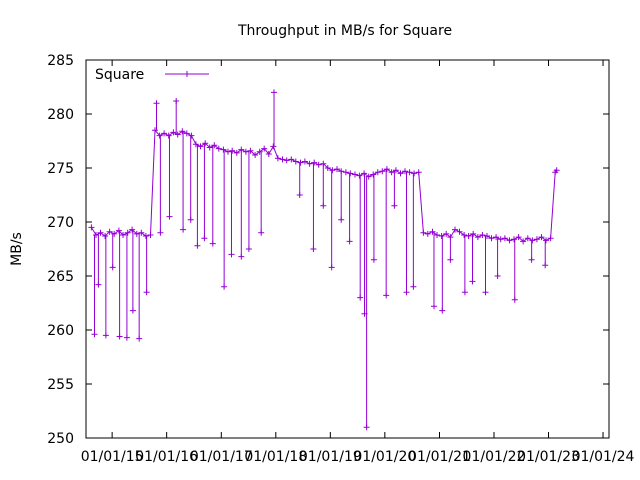 This screenshot has height=480, width=640. What do you see at coordinates (60, 331) in the screenshot?
I see `y-tick-label: 260` at bounding box center [60, 331].